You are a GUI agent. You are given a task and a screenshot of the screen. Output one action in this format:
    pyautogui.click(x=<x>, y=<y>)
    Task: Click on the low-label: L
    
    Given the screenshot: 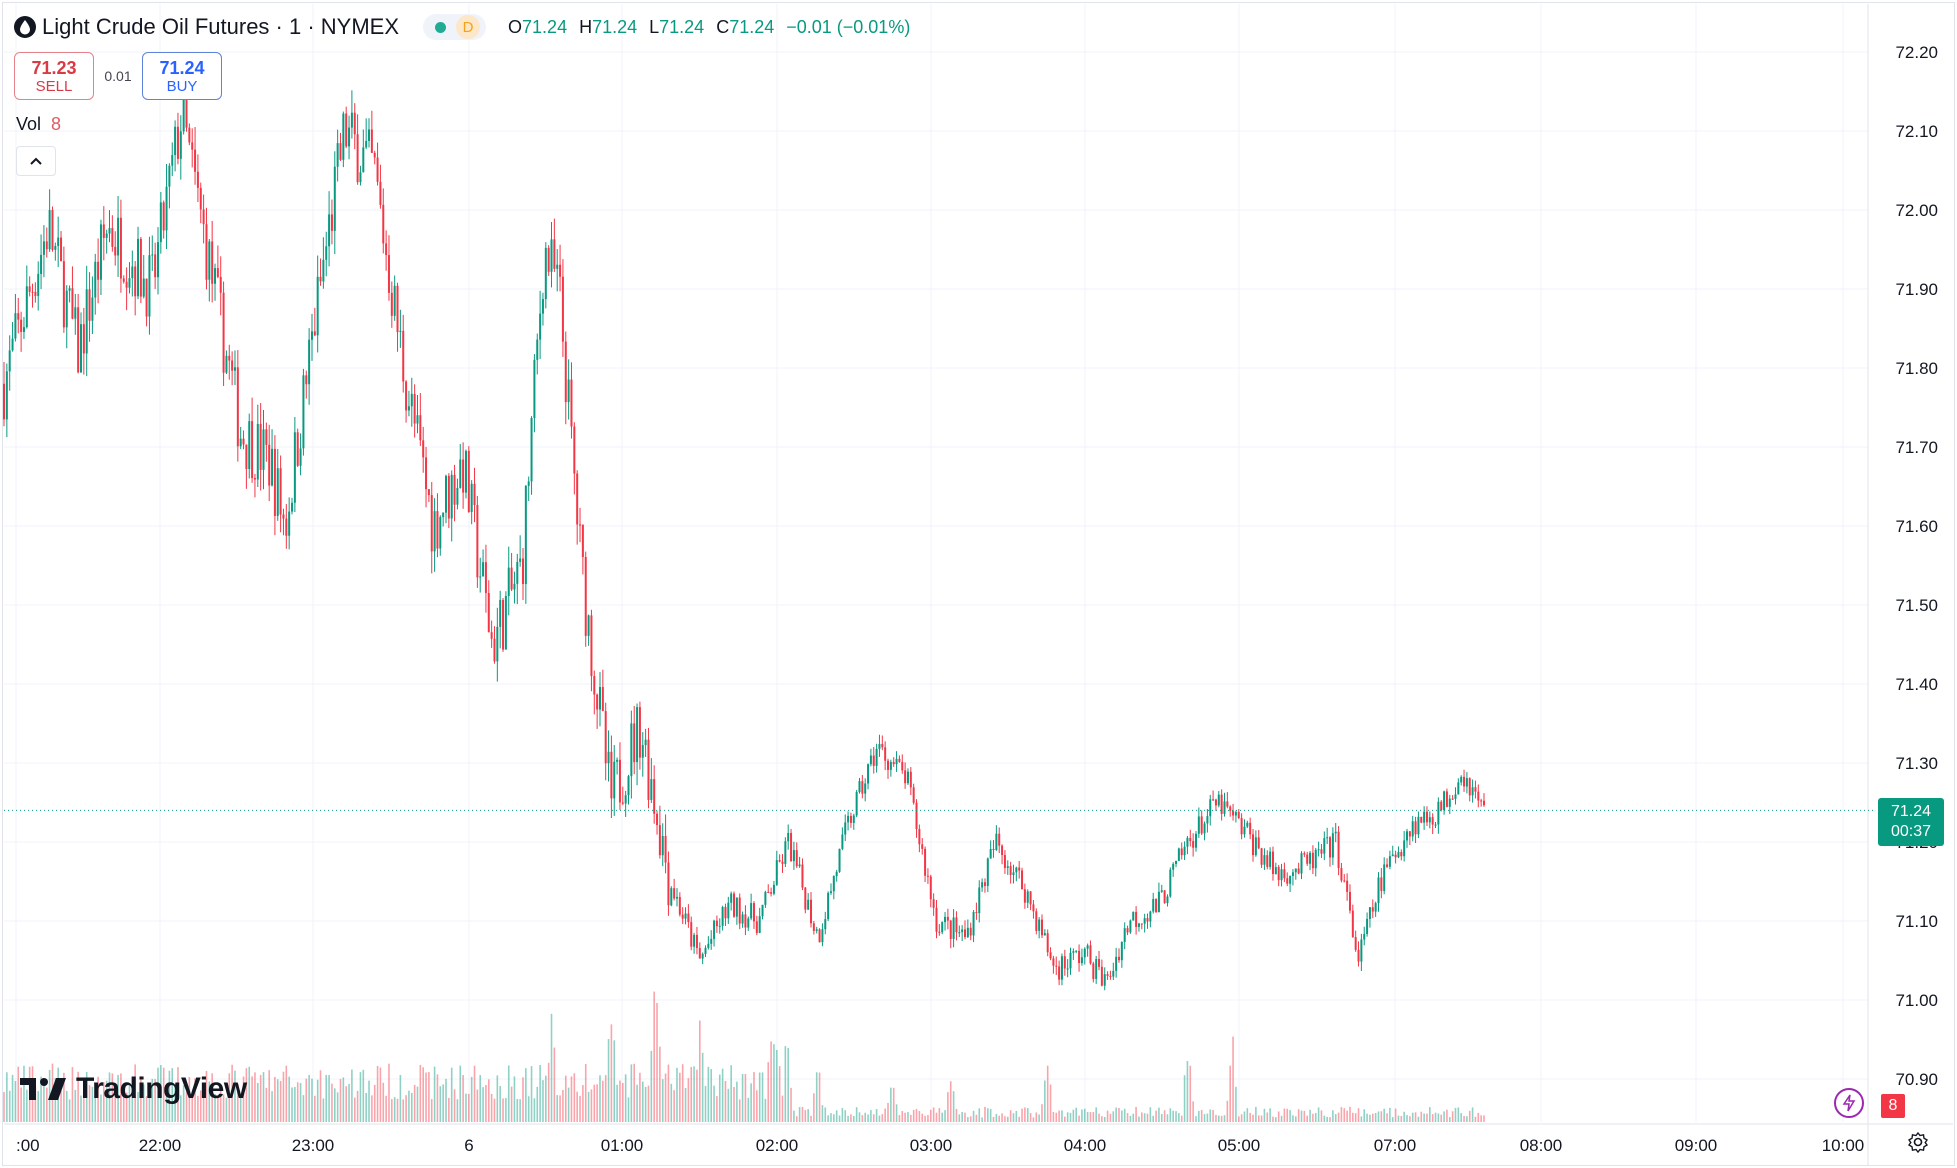 What is the action you would take?
    pyautogui.click(x=654, y=26)
    